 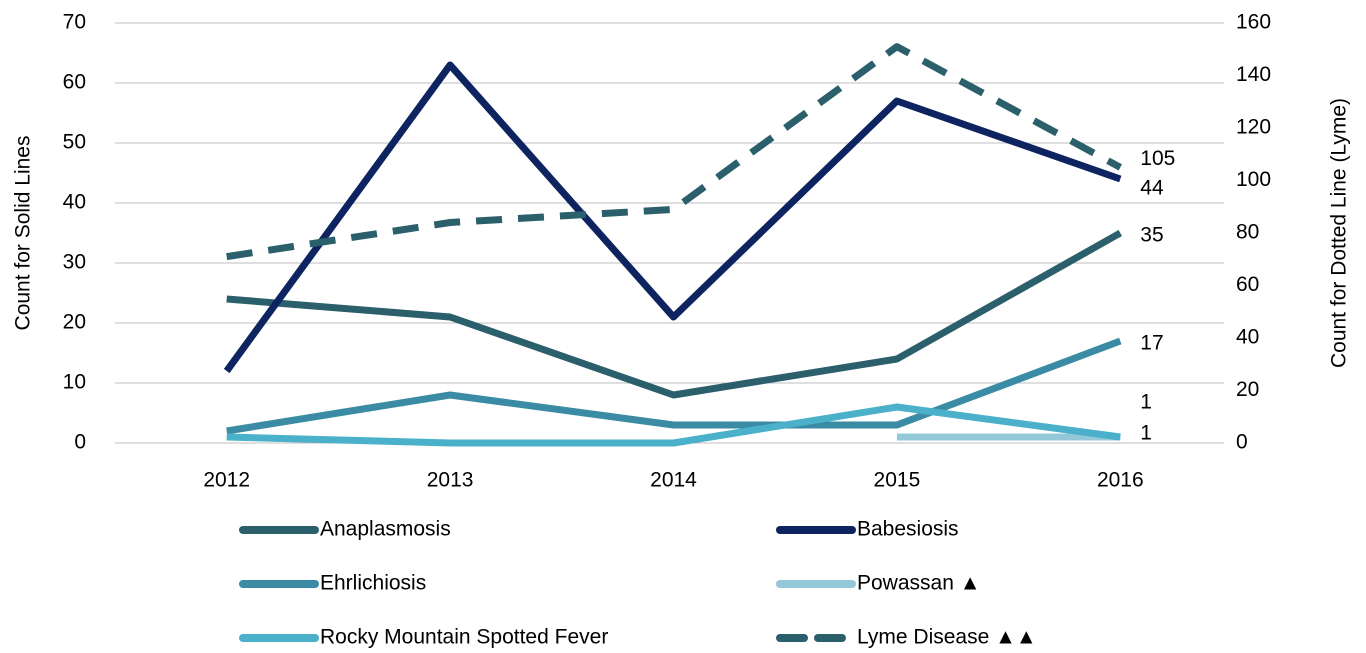 I want to click on legend-label: Powassan ▲, so click(x=919, y=583).